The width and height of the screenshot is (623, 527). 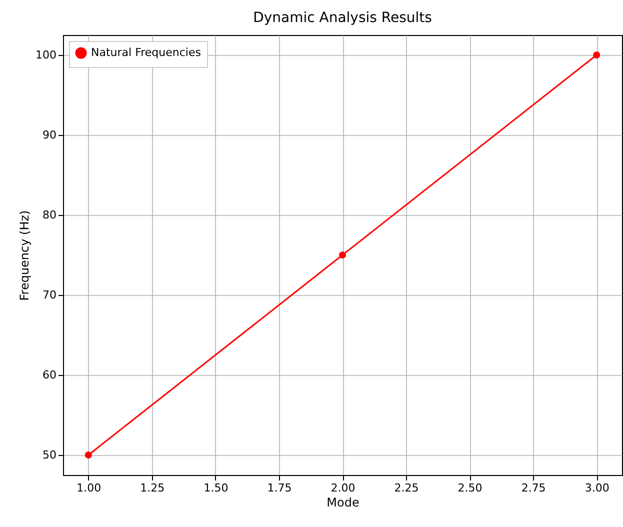 What do you see at coordinates (49, 375) in the screenshot?
I see `y-tick-label: 60` at bounding box center [49, 375].